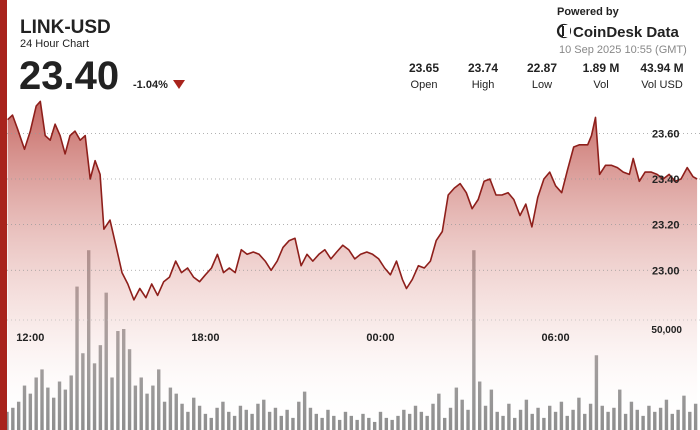  I want to click on x-tick-label: 06:00, so click(555, 338).